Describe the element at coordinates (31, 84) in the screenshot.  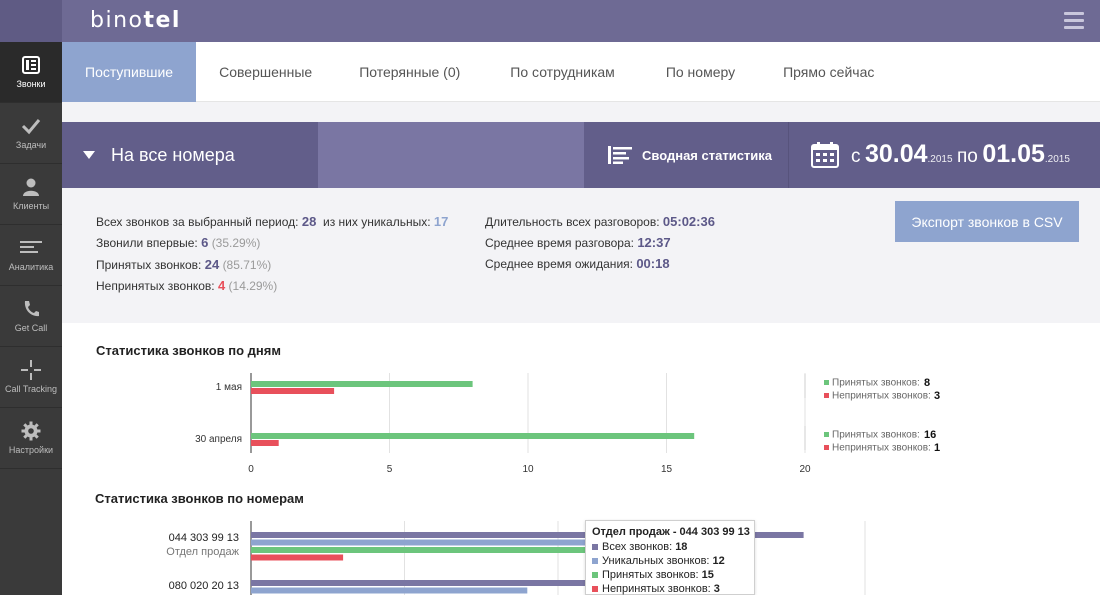
I see `sidebar-item-label: Звонки` at that location.